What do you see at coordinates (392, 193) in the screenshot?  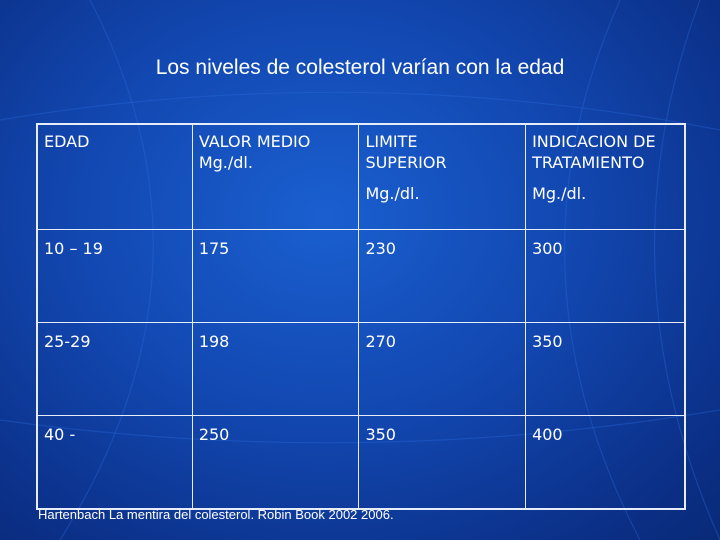 I see `header-limite-line3: Mg./dl.` at bounding box center [392, 193].